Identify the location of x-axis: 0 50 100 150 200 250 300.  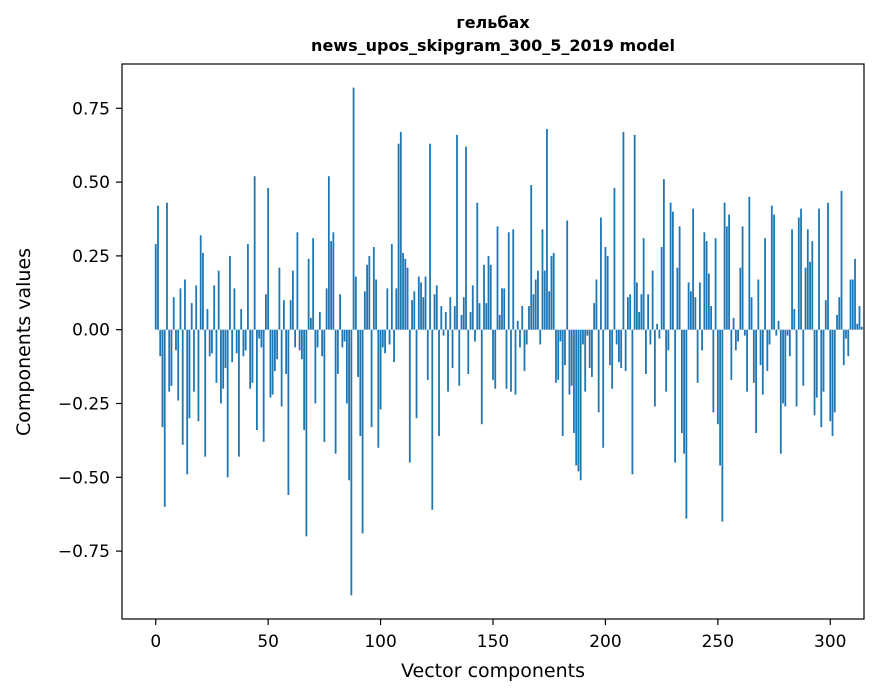
(498, 635).